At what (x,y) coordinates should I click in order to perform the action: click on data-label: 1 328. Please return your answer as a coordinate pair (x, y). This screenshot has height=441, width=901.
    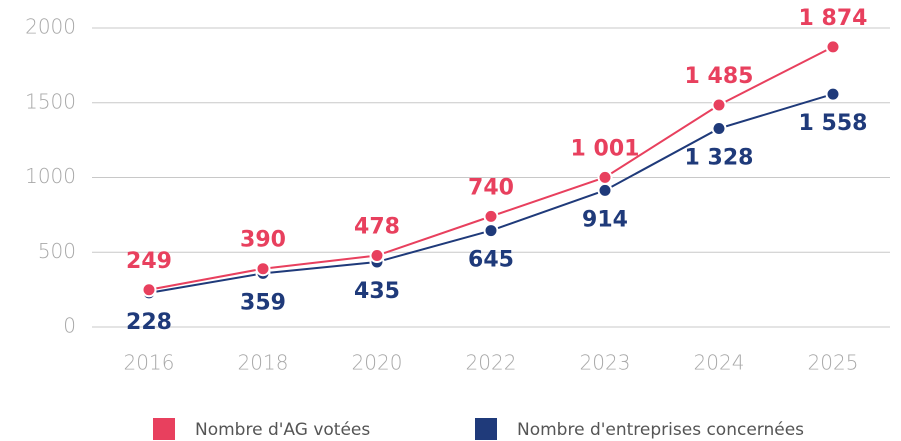
    Looking at the image, I should click on (719, 157).